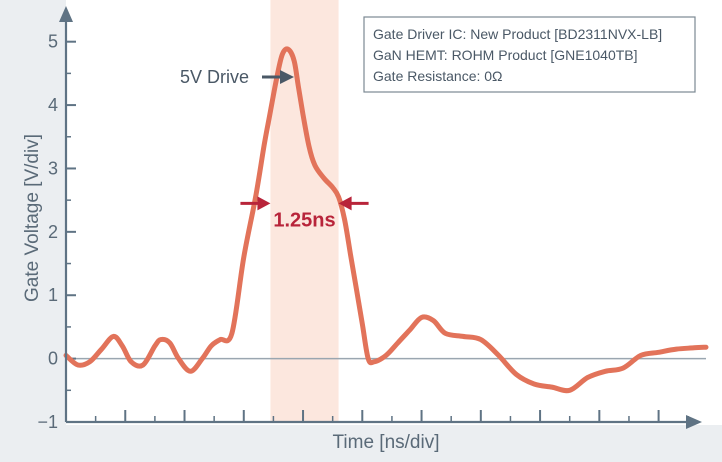  What do you see at coordinates (53, 232) in the screenshot?
I see `y-tick-label: 2` at bounding box center [53, 232].